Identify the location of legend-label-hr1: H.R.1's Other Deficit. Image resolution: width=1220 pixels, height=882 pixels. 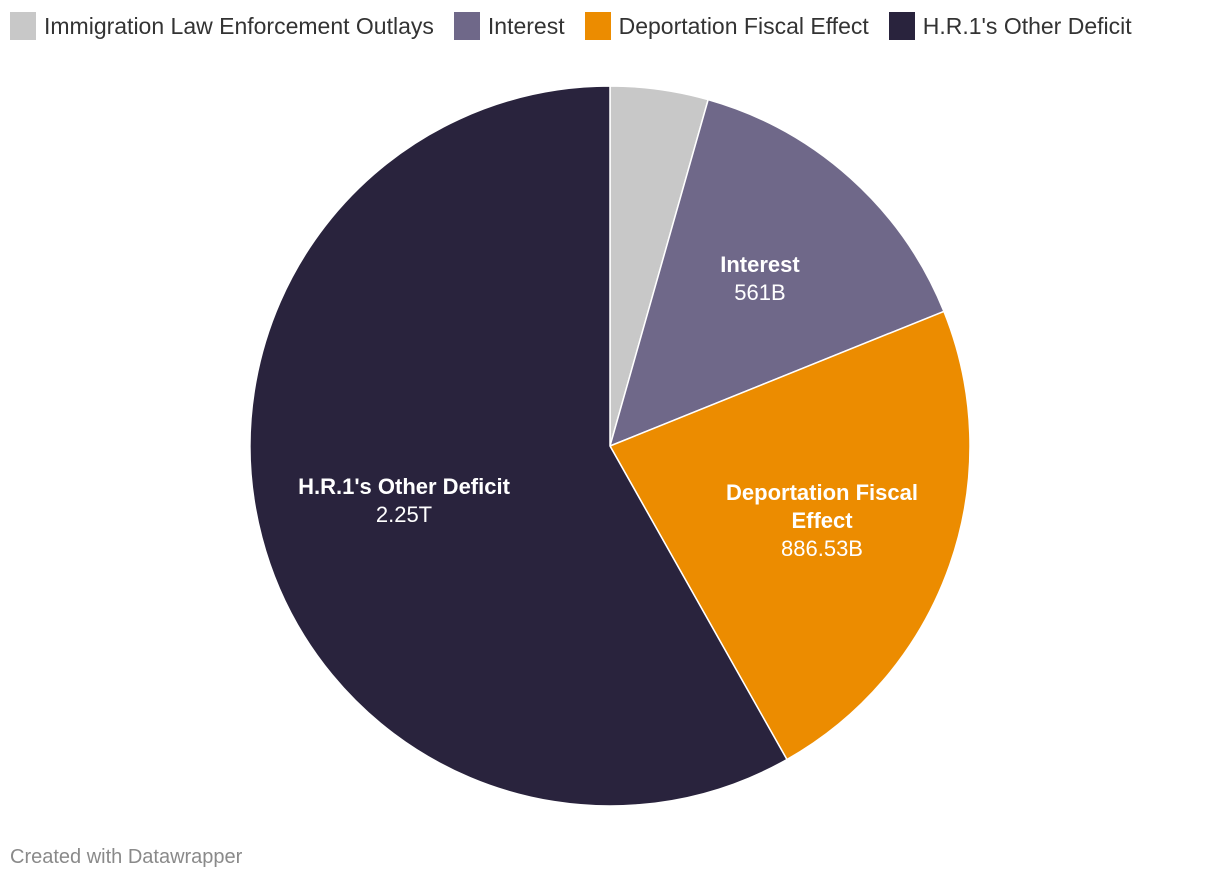
(1027, 25).